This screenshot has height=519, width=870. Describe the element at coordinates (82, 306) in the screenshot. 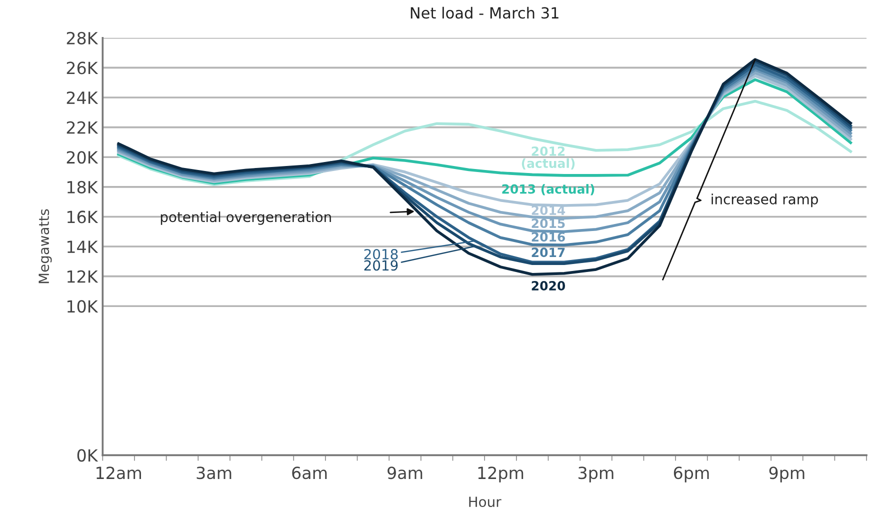

I see `y-tick-label: 10K` at that location.